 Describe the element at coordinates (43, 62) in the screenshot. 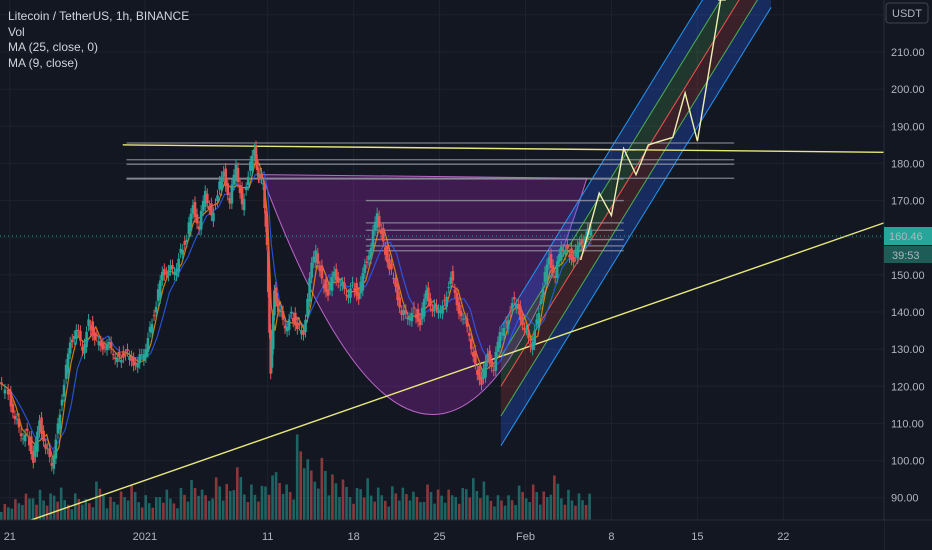

I see `indicator-ma9: MA (9, close)` at that location.